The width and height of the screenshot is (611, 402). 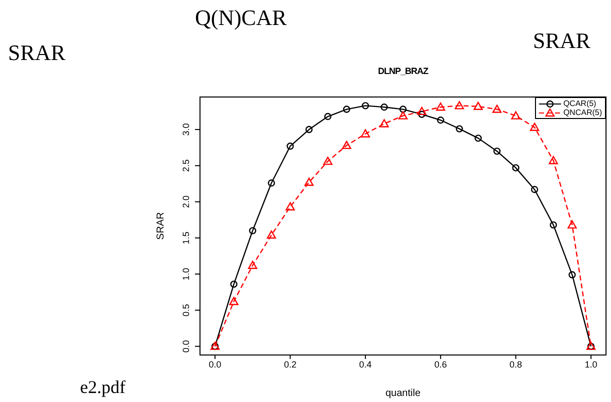 What do you see at coordinates (186, 238) in the screenshot?
I see `y-tick-label: 1.5` at bounding box center [186, 238].